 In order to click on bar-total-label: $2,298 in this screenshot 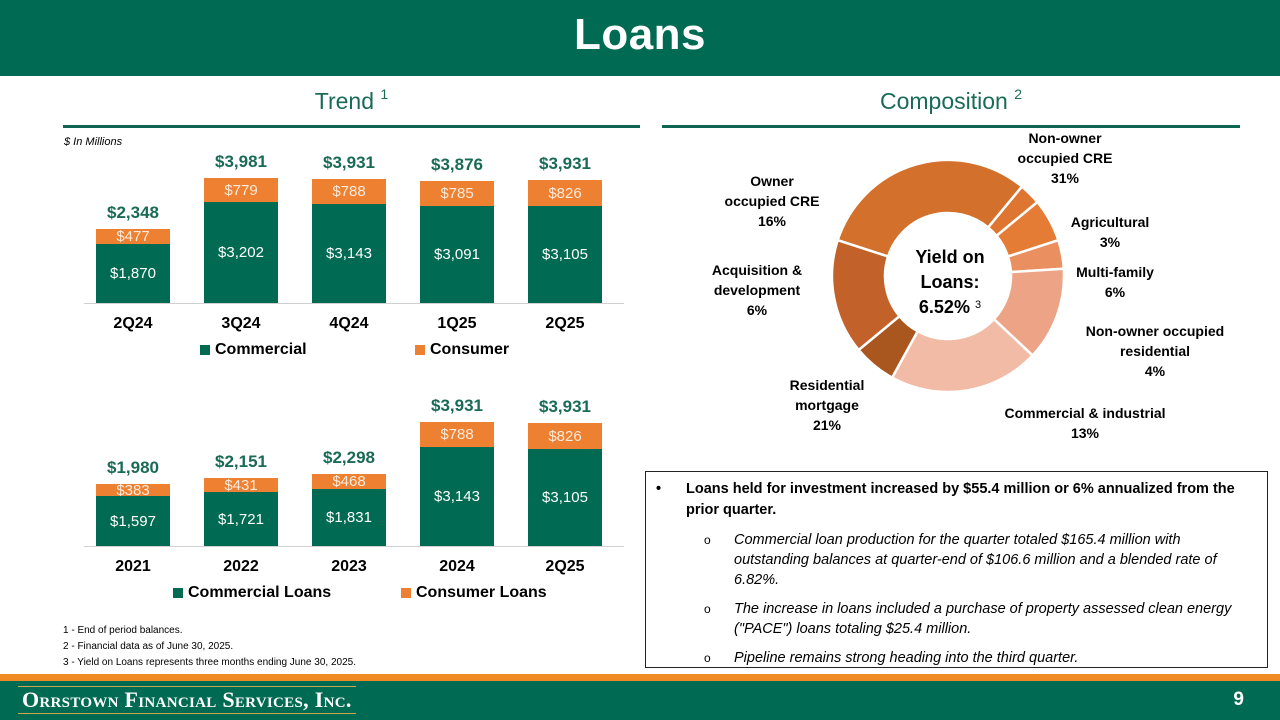, I will do `click(349, 457)`.